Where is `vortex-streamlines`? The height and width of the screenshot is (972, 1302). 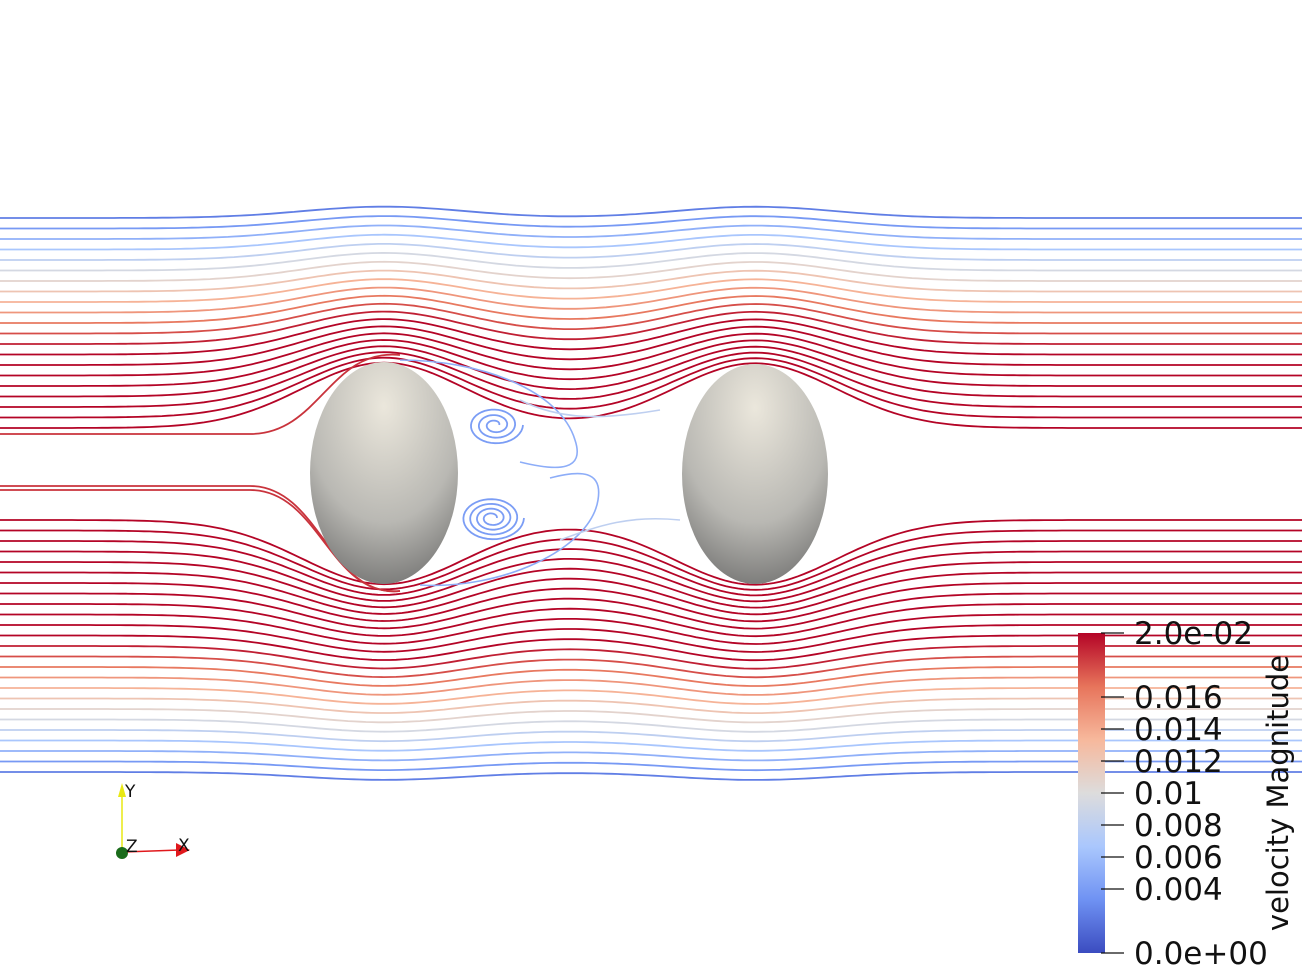
vortex-streamlines is located at coordinates (540, 473).